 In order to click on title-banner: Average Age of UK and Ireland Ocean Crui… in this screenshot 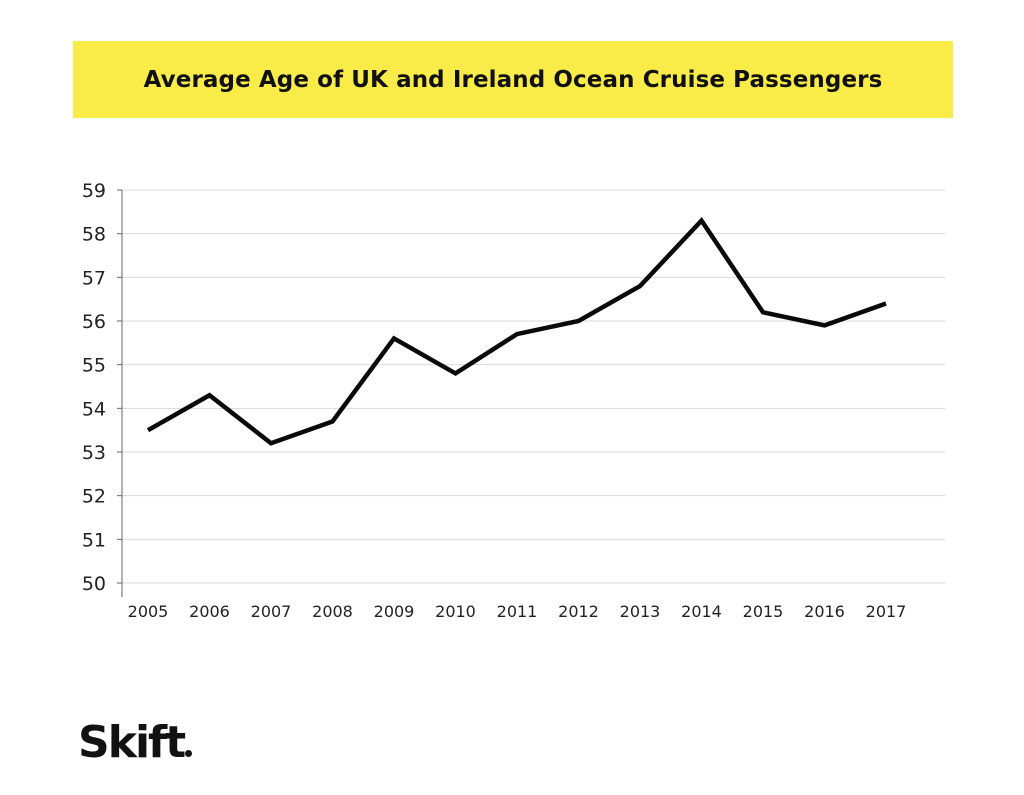, I will do `click(513, 79)`.